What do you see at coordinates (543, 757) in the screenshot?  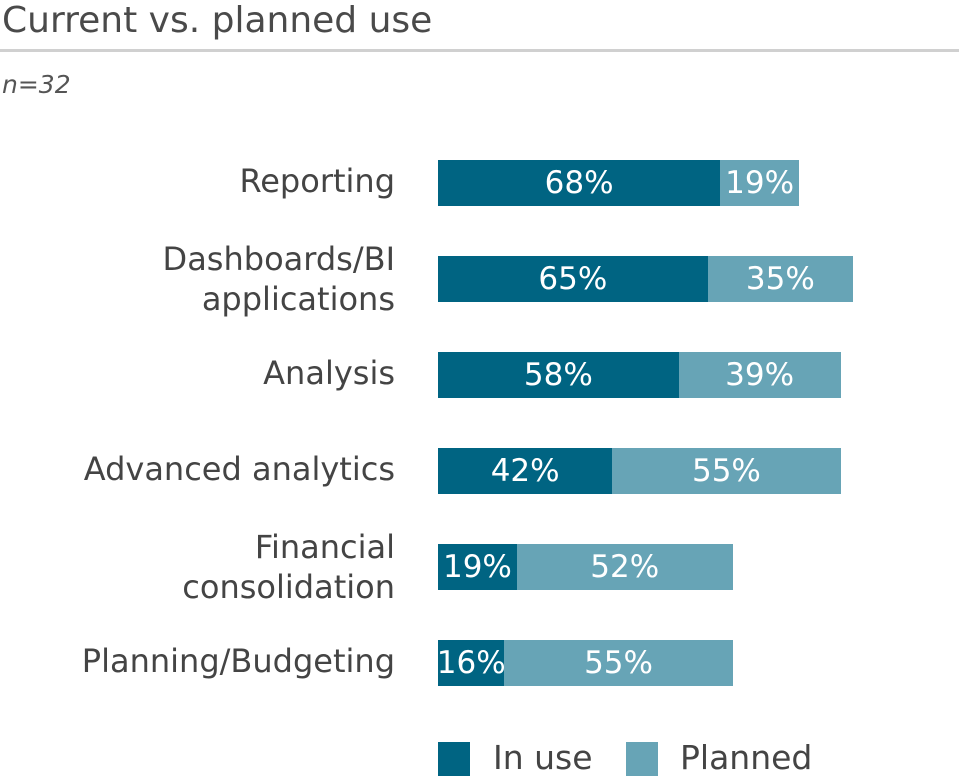 I see `legend-label: In use` at bounding box center [543, 757].